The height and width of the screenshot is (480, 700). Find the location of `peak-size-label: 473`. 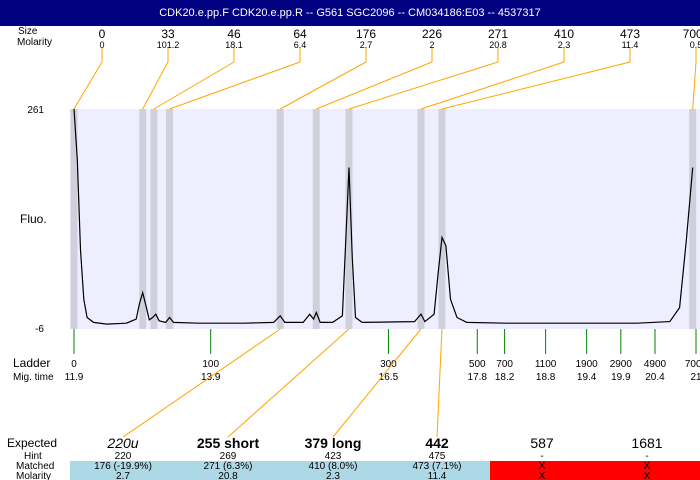

peak-size-label: 473 is located at coordinates (630, 34).